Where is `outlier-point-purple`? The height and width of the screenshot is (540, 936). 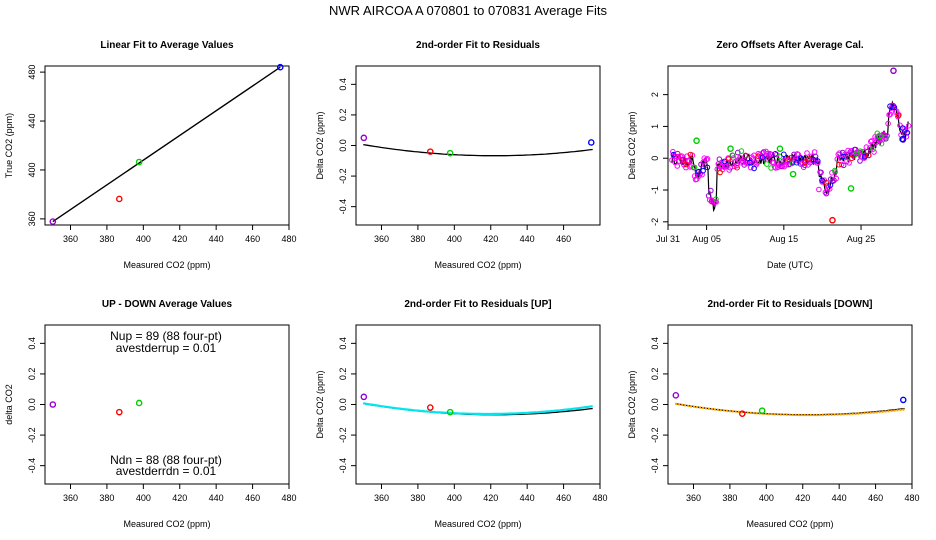
outlier-point-purple is located at coordinates (893, 71).